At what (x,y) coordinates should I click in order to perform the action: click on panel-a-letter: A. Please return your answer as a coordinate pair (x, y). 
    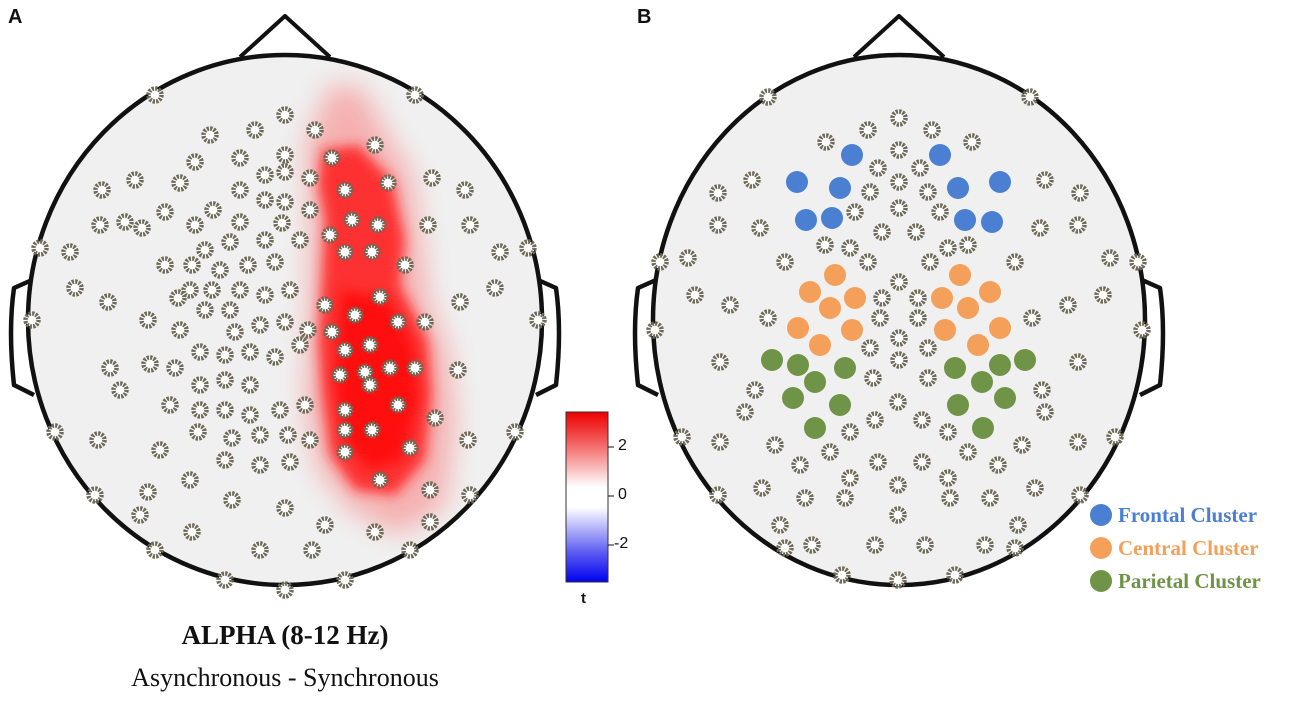
    Looking at the image, I should click on (15, 17).